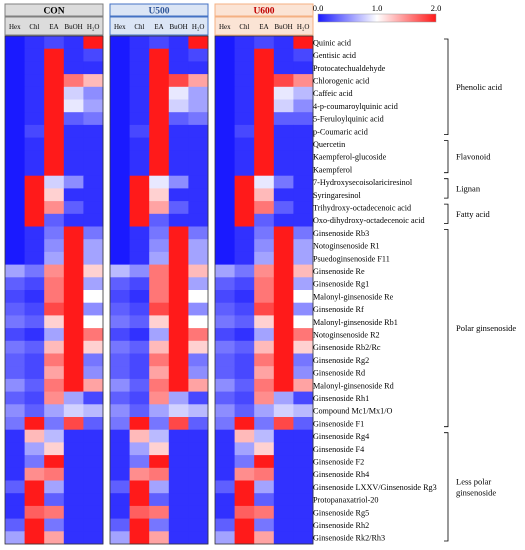 The width and height of the screenshot is (525, 550). Describe the element at coordinates (446, 157) in the screenshot. I see `group-bracket-line` at that location.